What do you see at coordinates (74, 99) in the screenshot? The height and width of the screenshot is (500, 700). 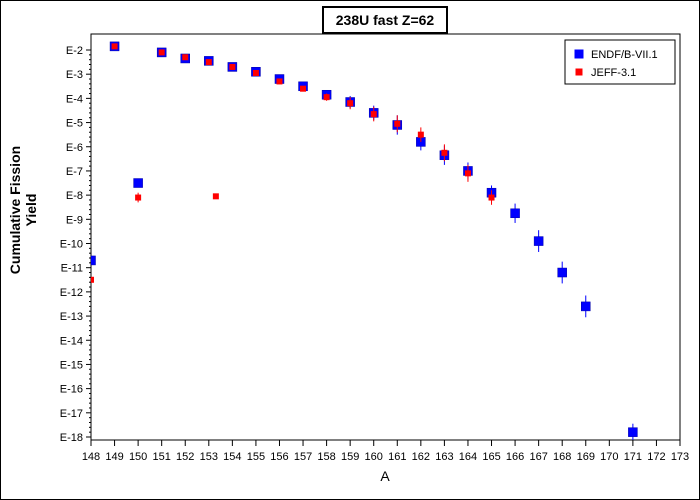 I see `y-tick-label: E-4` at bounding box center [74, 99].